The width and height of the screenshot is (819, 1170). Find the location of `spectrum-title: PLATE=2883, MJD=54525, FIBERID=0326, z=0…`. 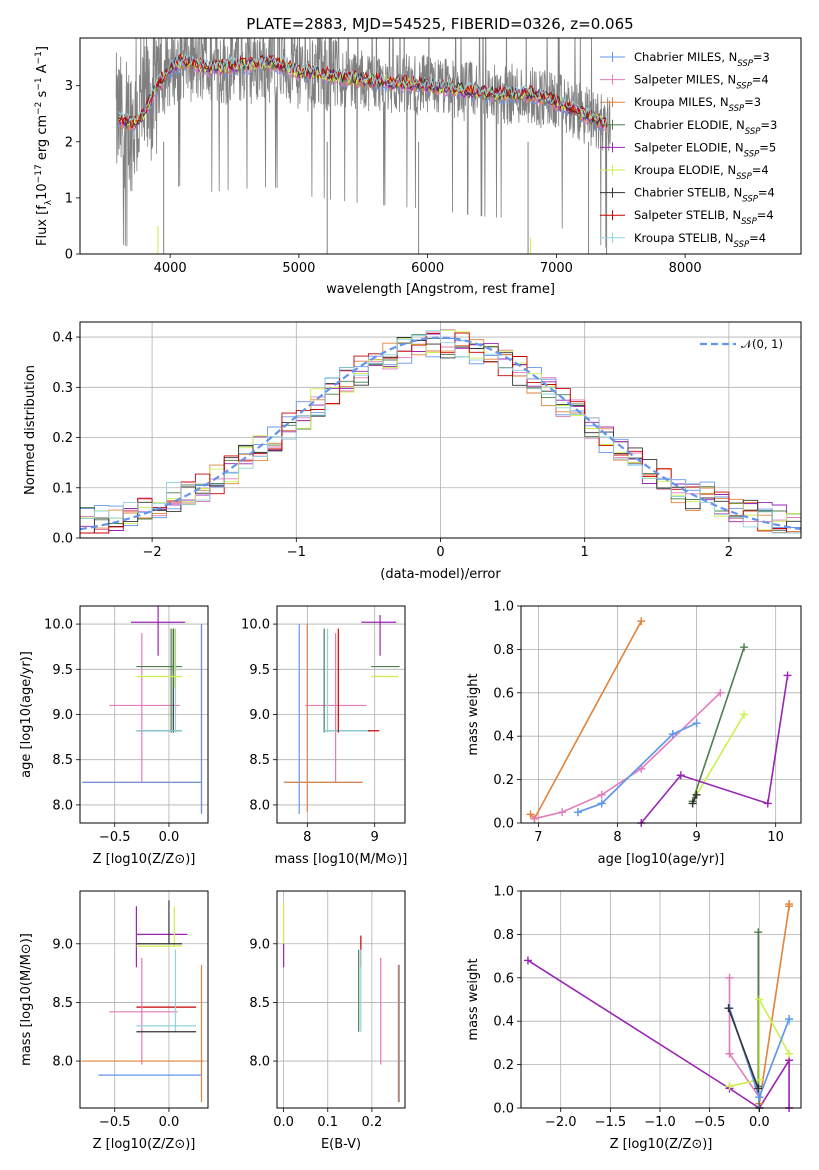

spectrum-title: PLATE=2883, MJD=54525, FIBERID=0326, z=0… is located at coordinates (439, 24).